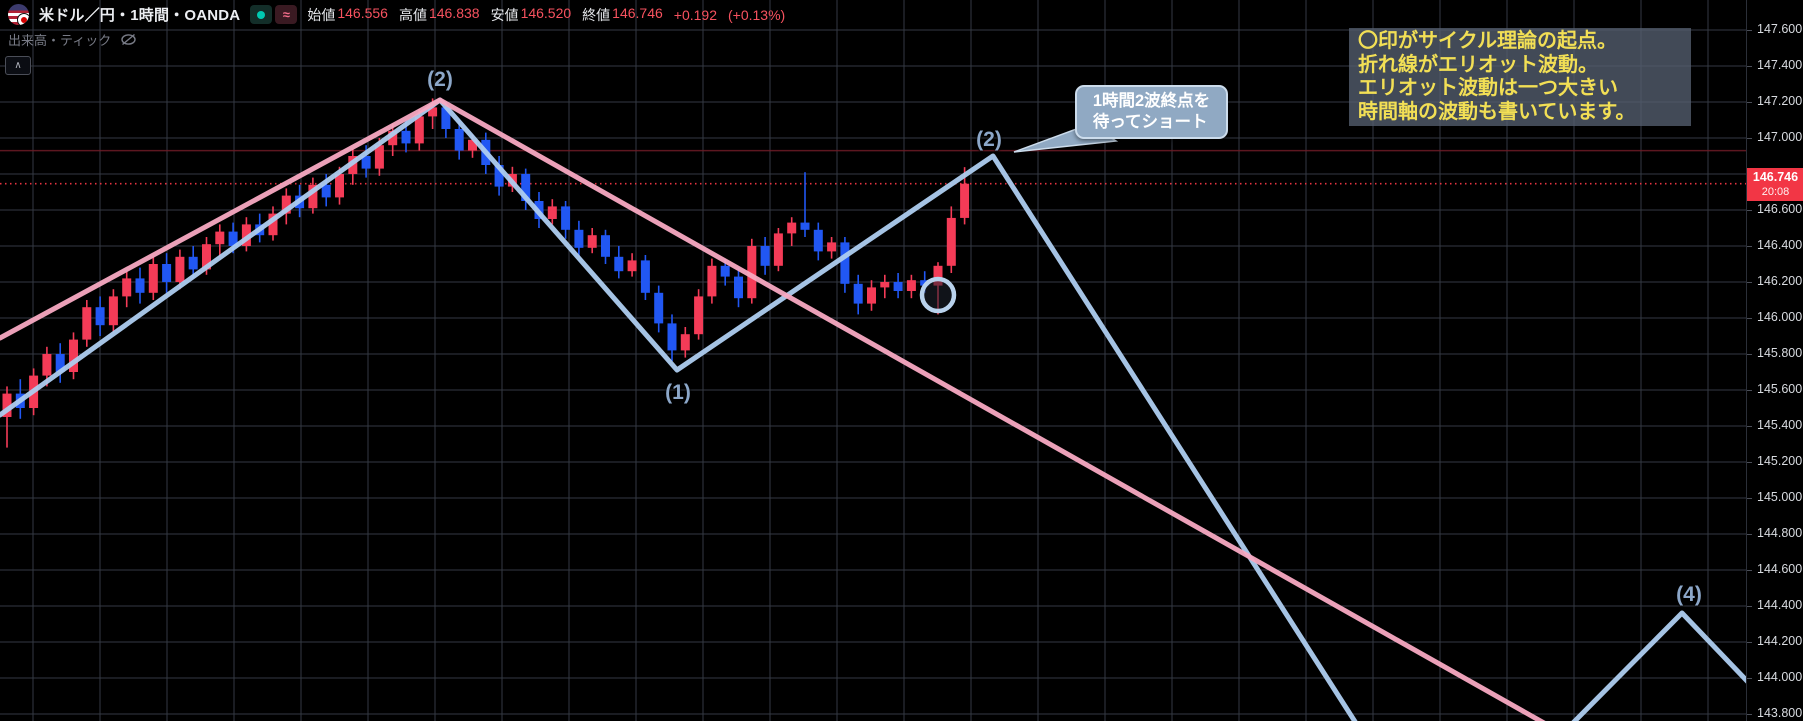 The width and height of the screenshot is (1803, 721). I want to click on open-readout: 始値 146.556, so click(347, 15).